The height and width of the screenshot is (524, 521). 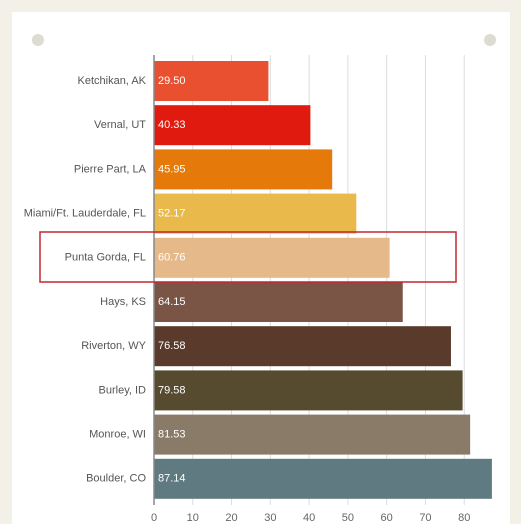 I want to click on value-label: 52.17, so click(x=172, y=214).